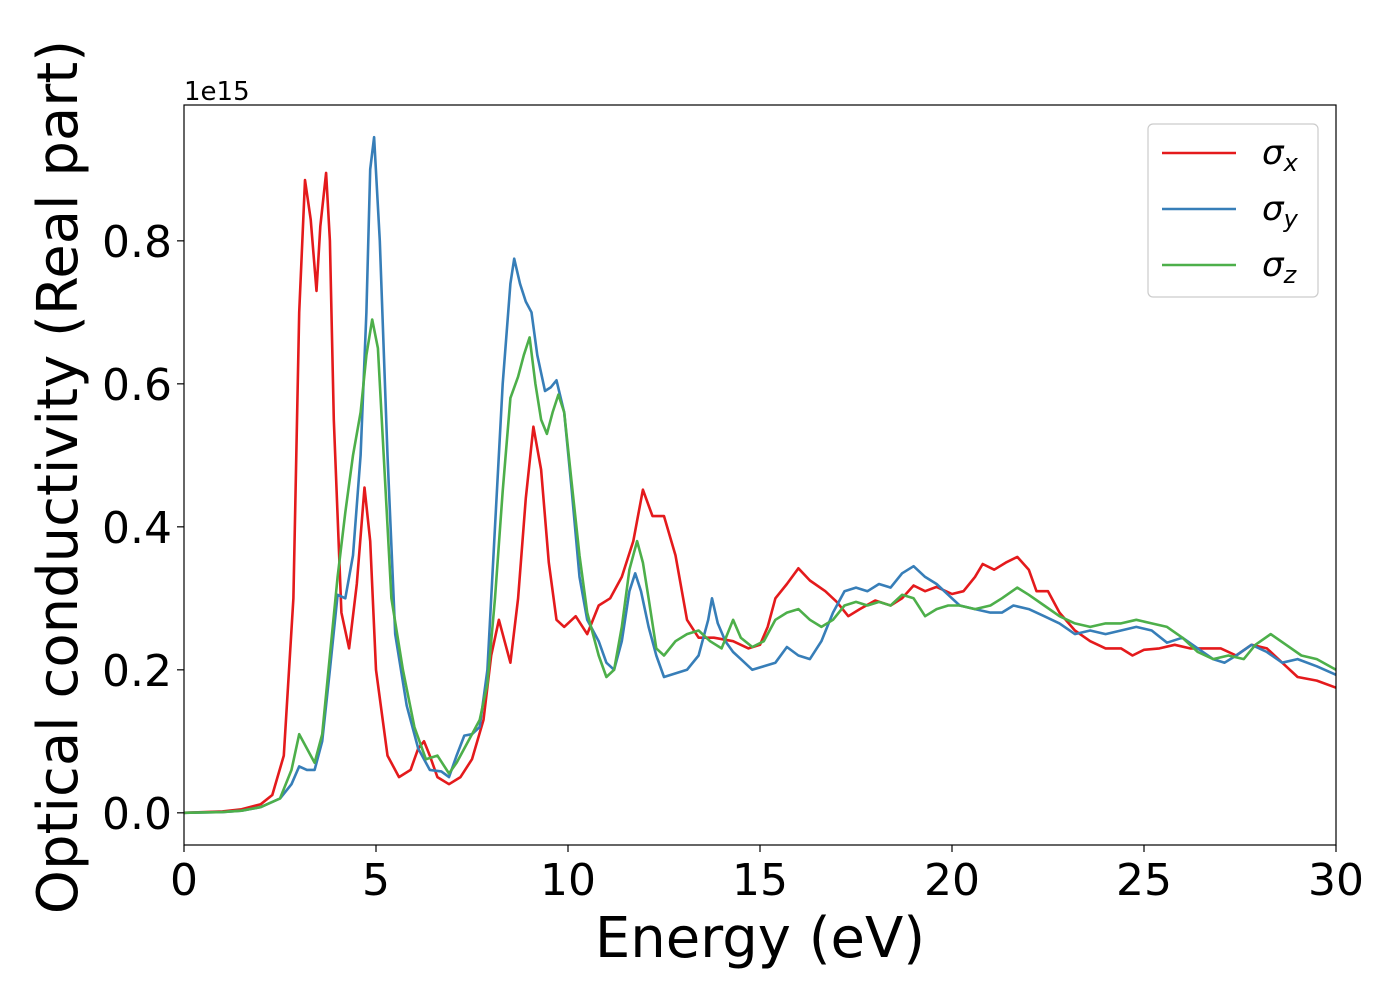 The width and height of the screenshot is (1400, 1000). What do you see at coordinates (1336, 880) in the screenshot?
I see `x-tick-label: 30` at bounding box center [1336, 880].